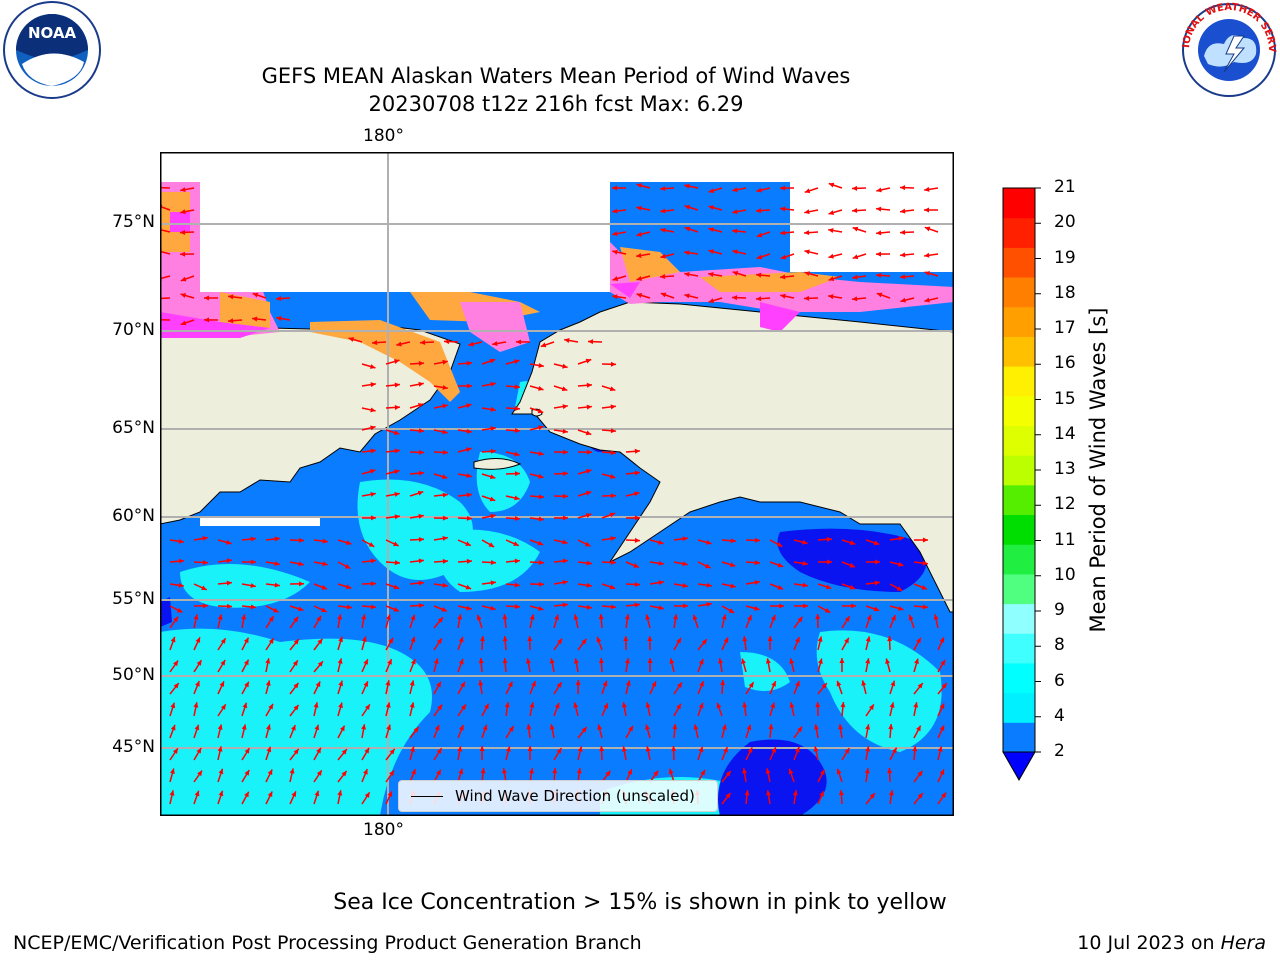 Image resolution: width=1280 pixels, height=960 pixels. Describe the element at coordinates (1065, 328) in the screenshot. I see `colorbar-tick-label: 17` at that location.